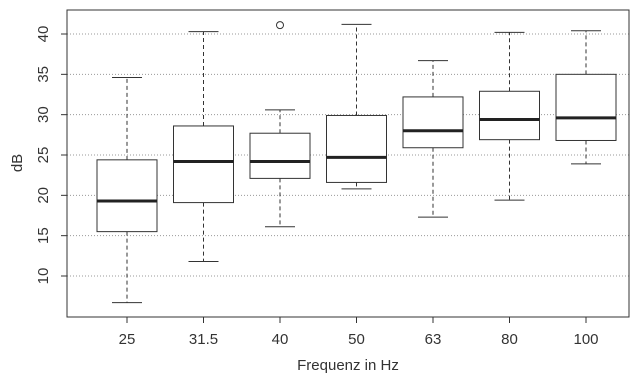 This screenshot has width=633, height=374. I want to click on x-tick-label: 50, so click(356, 339).